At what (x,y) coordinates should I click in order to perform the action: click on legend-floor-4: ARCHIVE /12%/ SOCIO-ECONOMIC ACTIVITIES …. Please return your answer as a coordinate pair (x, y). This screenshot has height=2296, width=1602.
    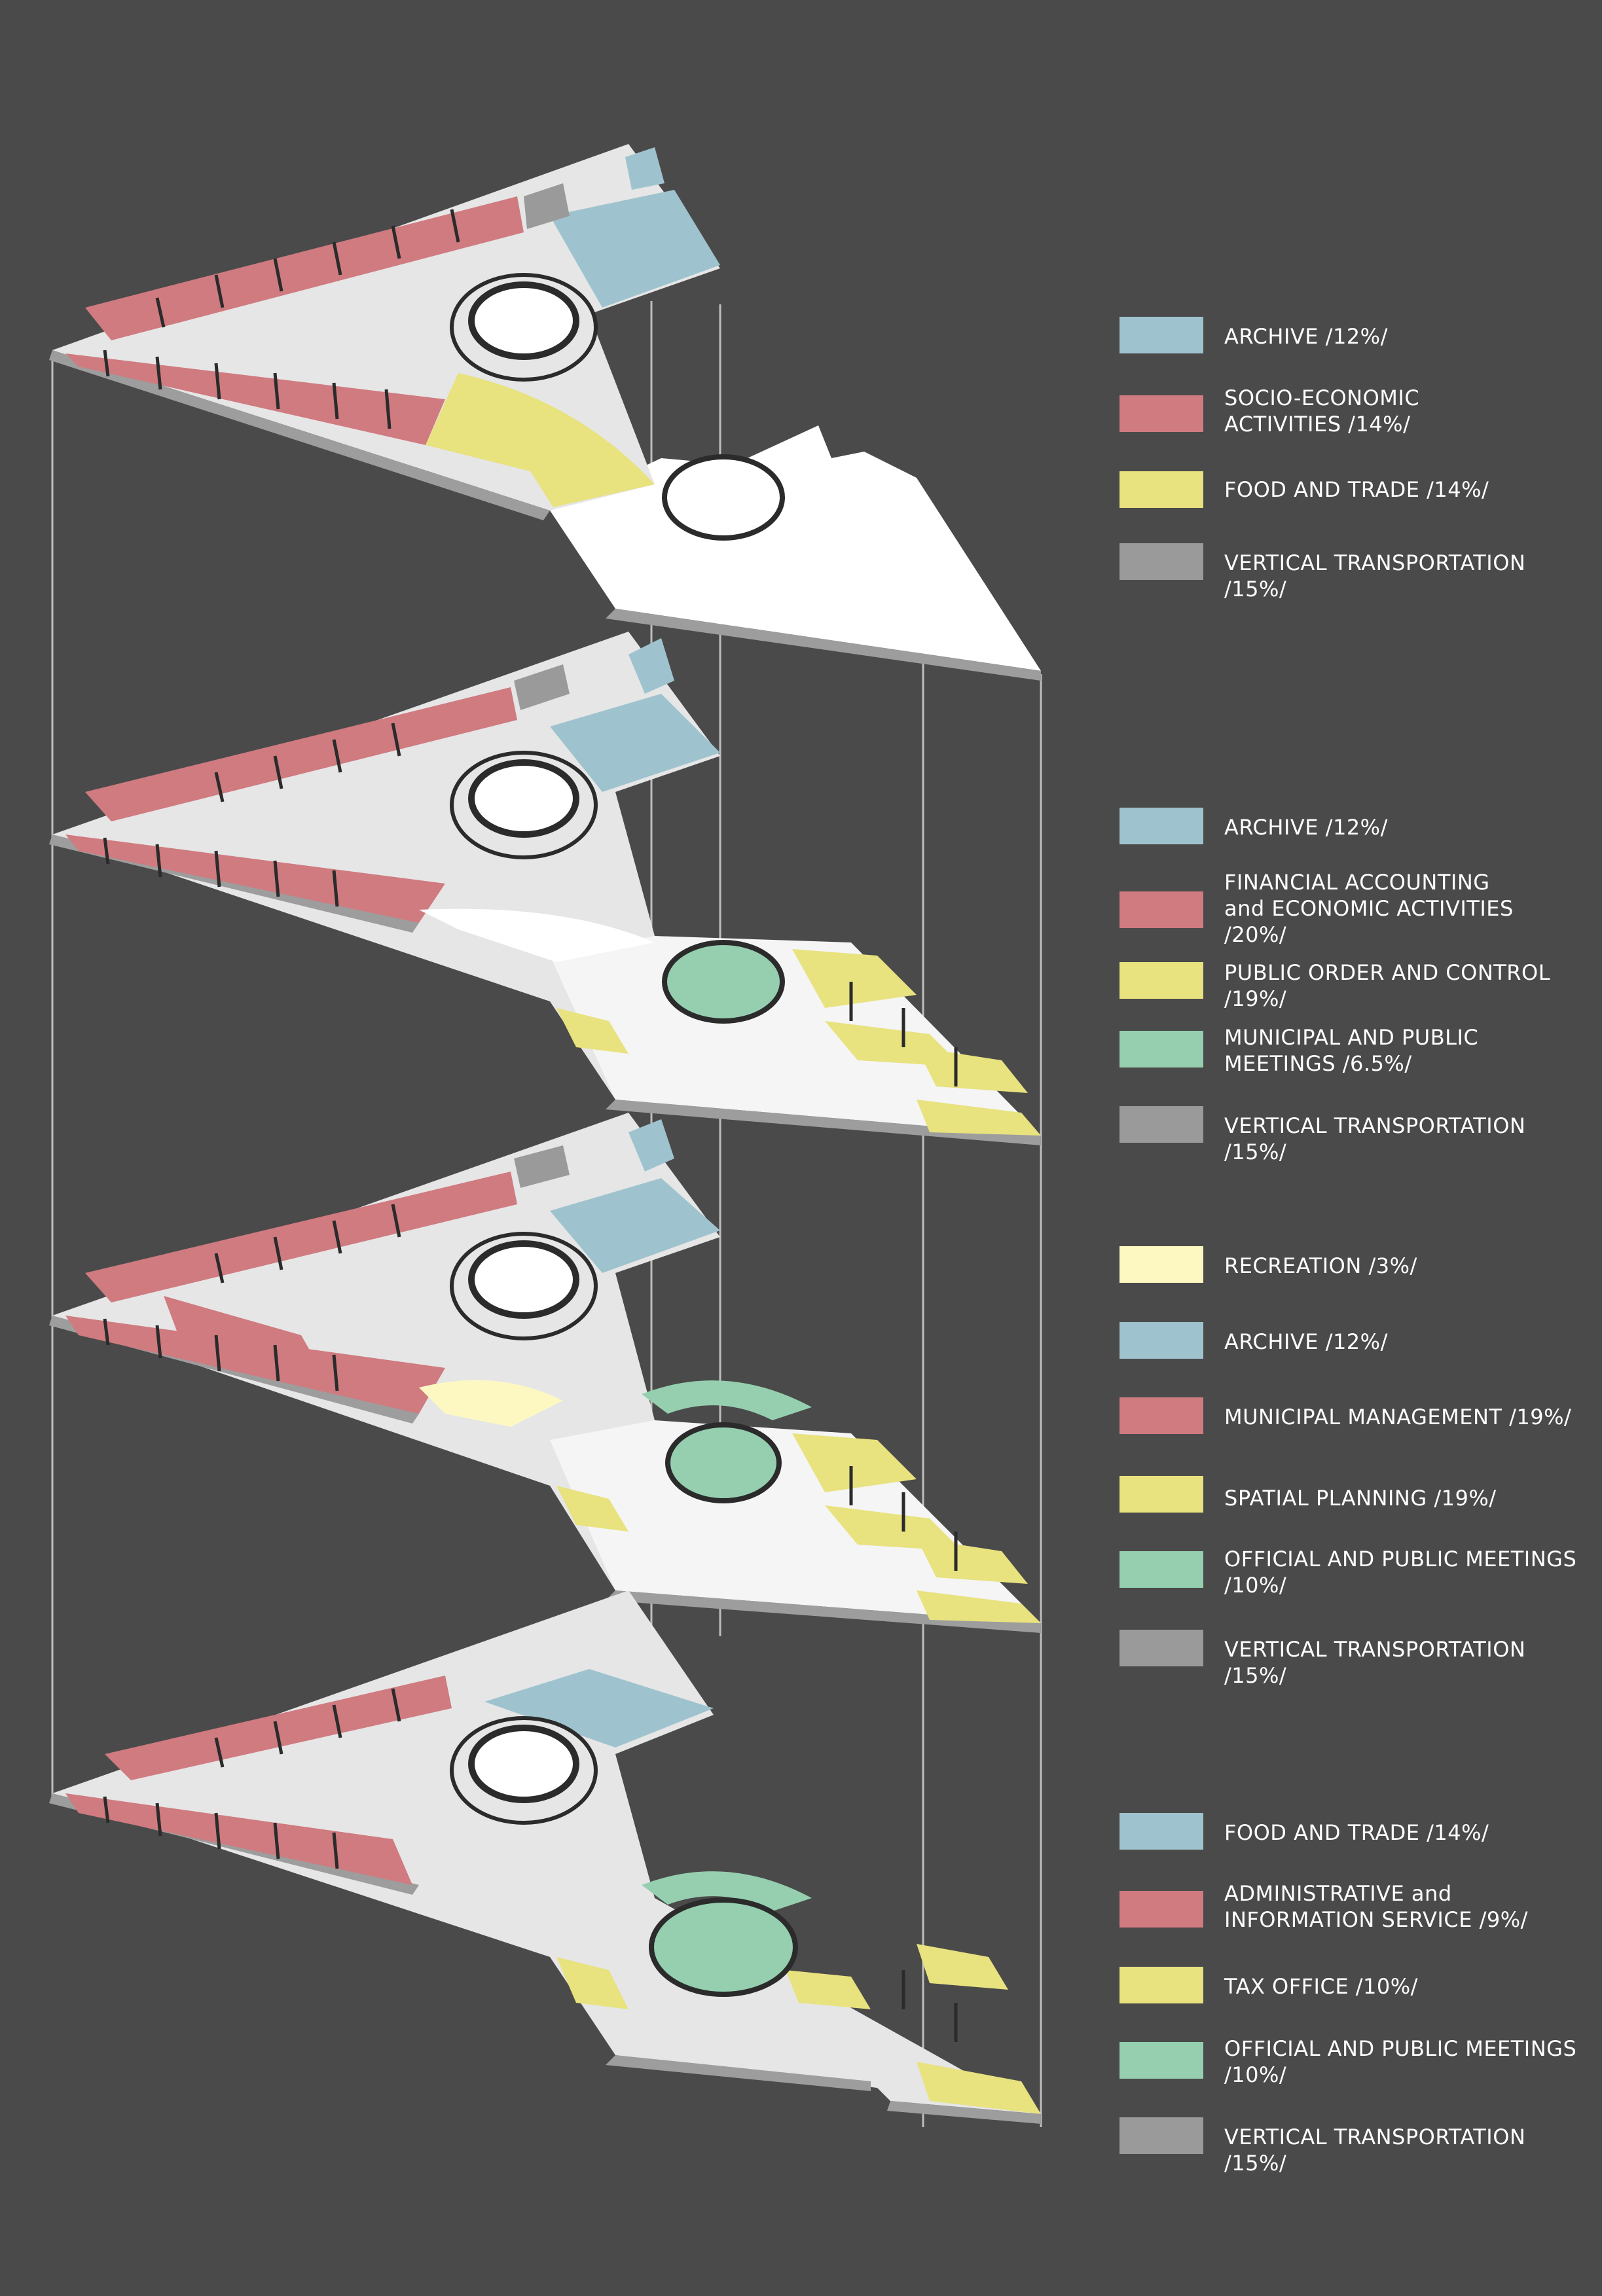
    Looking at the image, I should click on (1348, 454).